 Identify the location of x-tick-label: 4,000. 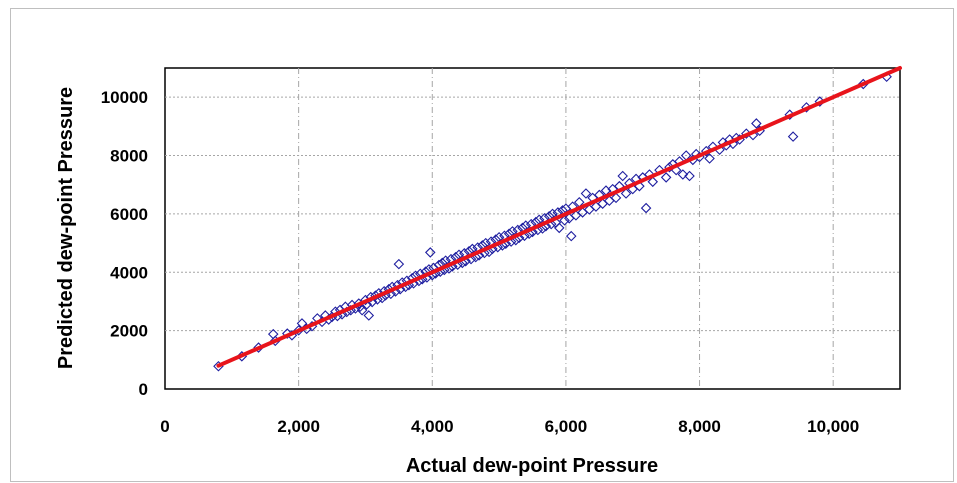
(432, 426).